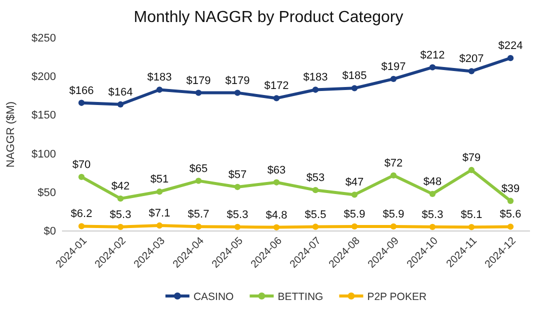 The height and width of the screenshot is (310, 537). I want to click on data-label: $164, so click(120, 92).